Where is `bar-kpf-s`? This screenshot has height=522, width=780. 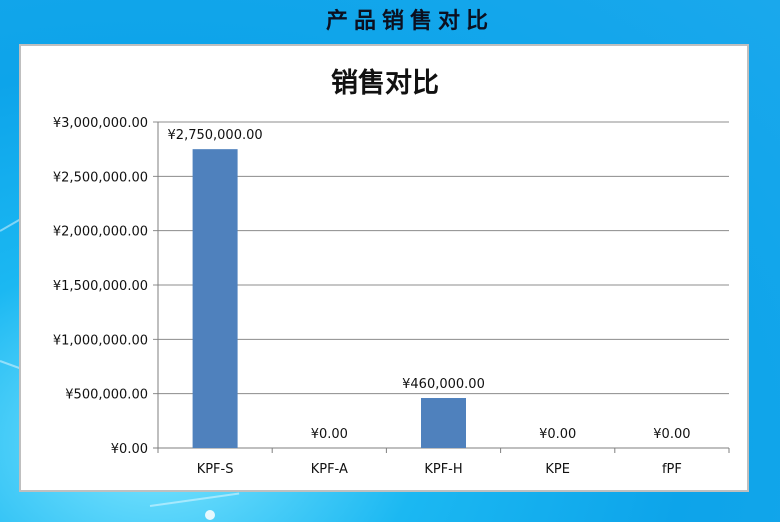
bar-kpf-s is located at coordinates (215, 298).